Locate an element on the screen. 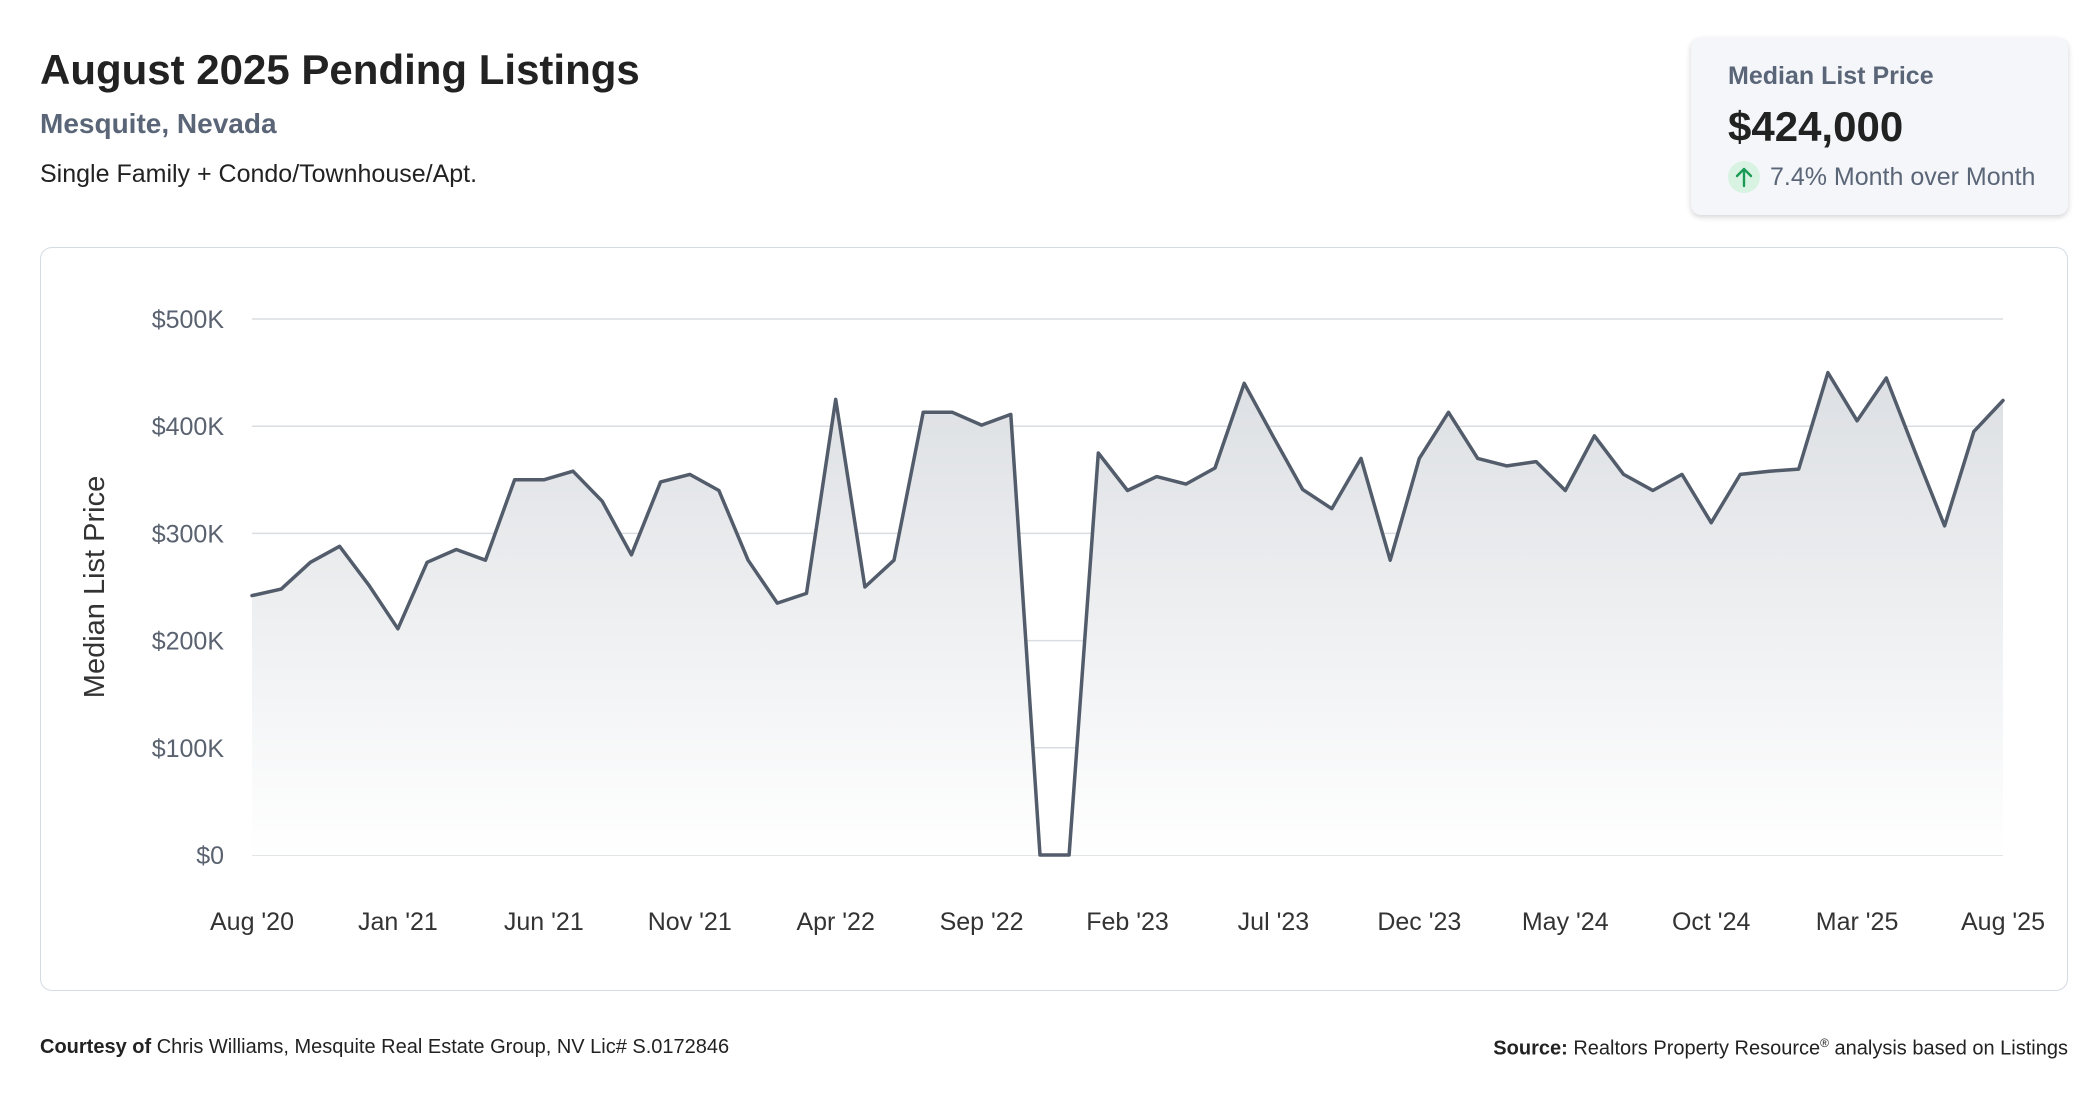 The image size is (2096, 1100). x-tick-label: Oct '24 is located at coordinates (1711, 922).